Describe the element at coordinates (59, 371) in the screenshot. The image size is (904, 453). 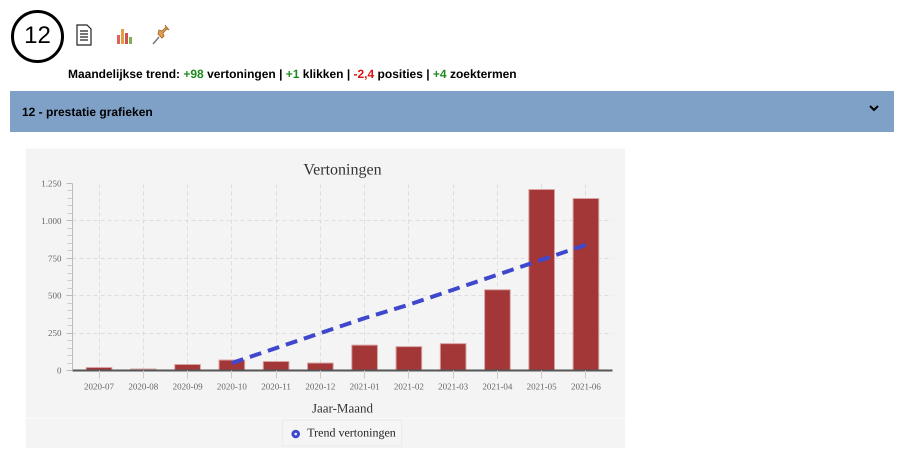
I see `y-tick-label: 0` at that location.